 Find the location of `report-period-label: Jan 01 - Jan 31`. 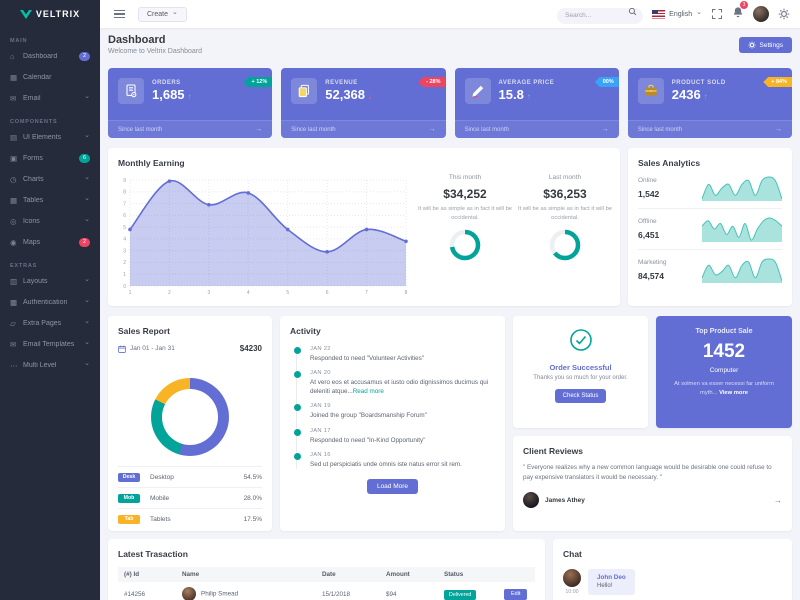

report-period-label: Jan 01 - Jan 31 is located at coordinates (152, 348).